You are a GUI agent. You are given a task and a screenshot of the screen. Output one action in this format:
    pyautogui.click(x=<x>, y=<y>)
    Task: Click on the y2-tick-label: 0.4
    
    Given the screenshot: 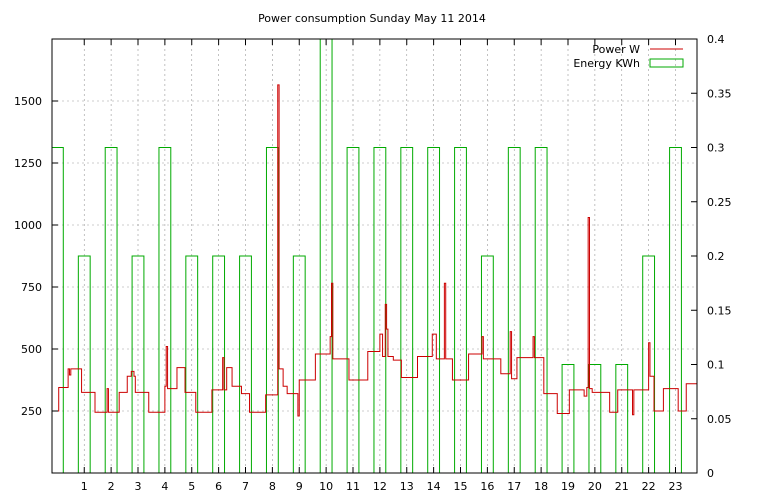 What is the action you would take?
    pyautogui.click(x=716, y=39)
    